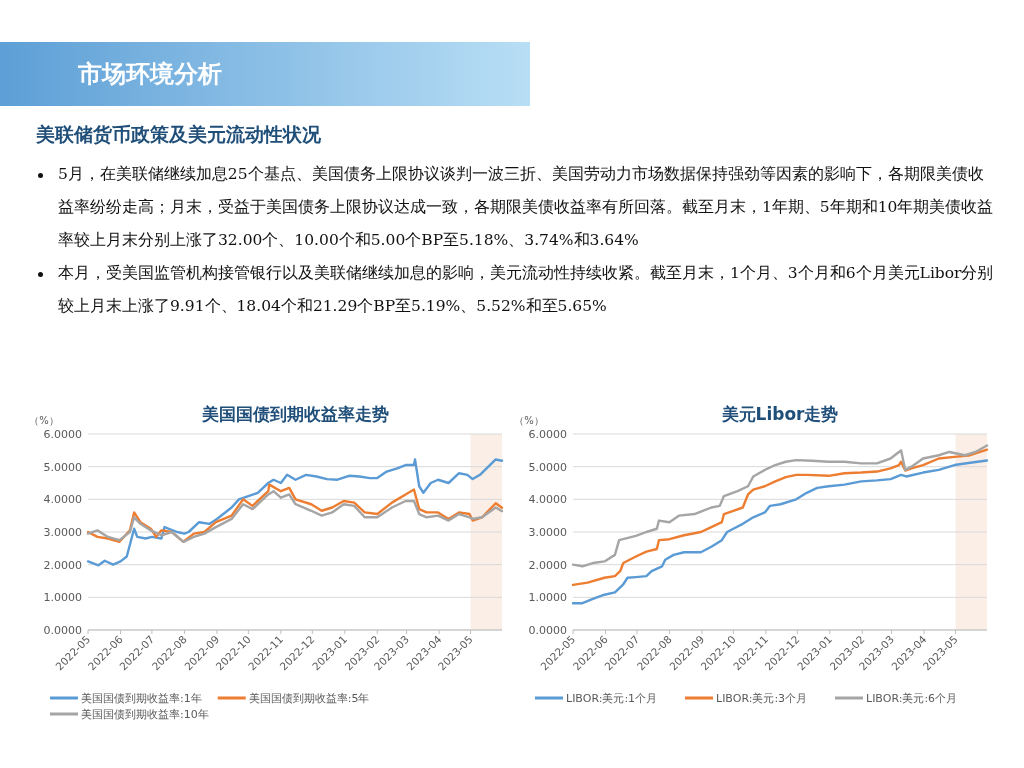 The image size is (1024, 768). I want to click on text: 美联储货币政策及美元流动性状况, so click(178, 134).